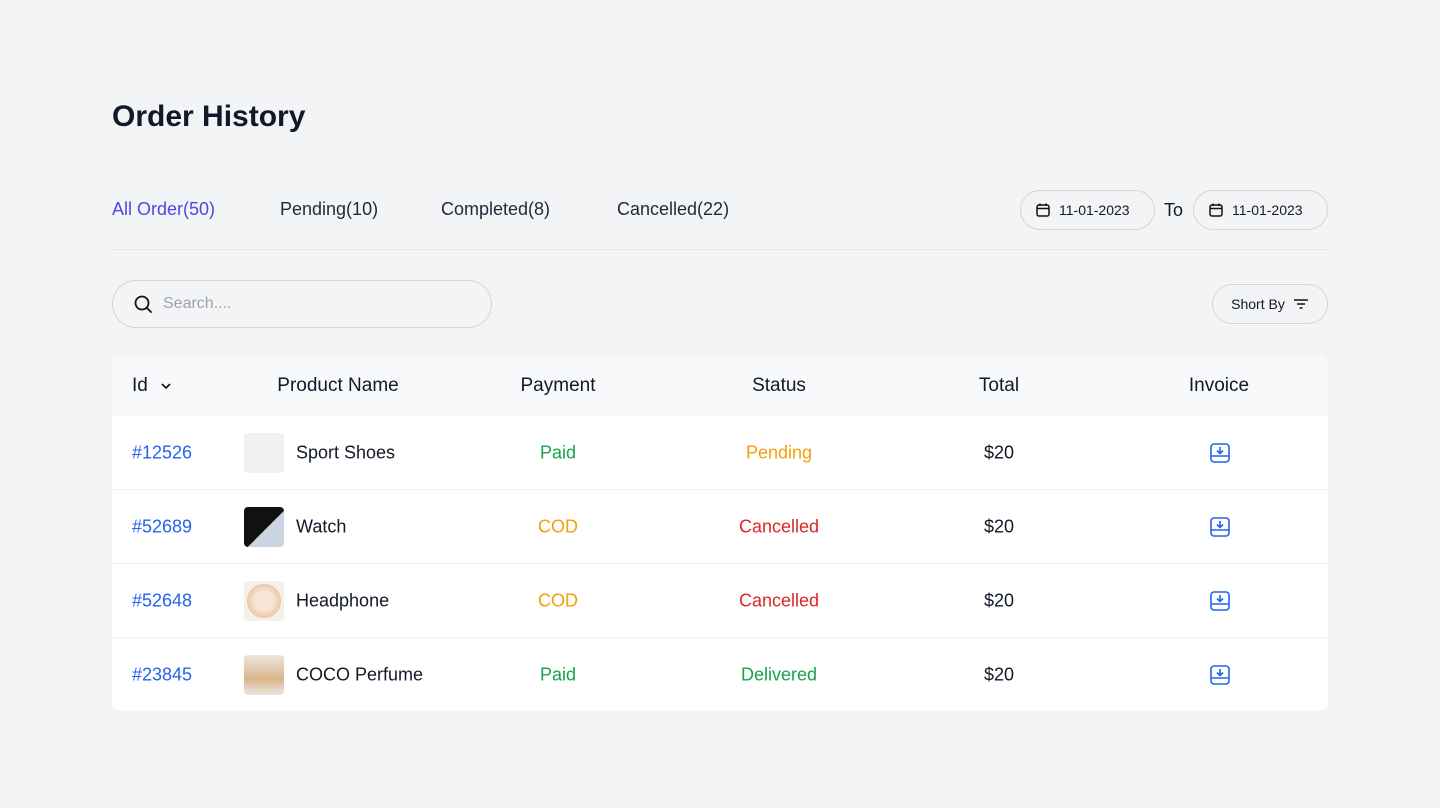 This screenshot has width=1440, height=808. What do you see at coordinates (162, 600) in the screenshot?
I see `order-id: #52648` at bounding box center [162, 600].